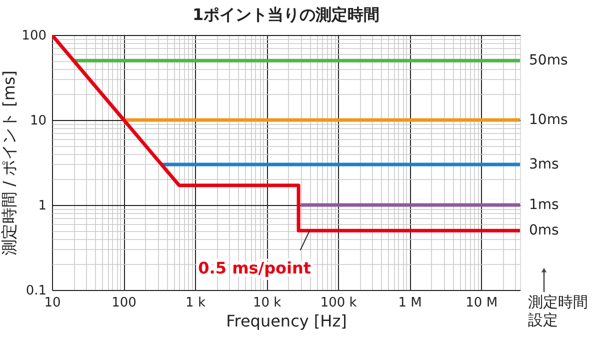  I want to click on y-axis-title: 測定時間 / ポイント [ms], so click(9, 163).